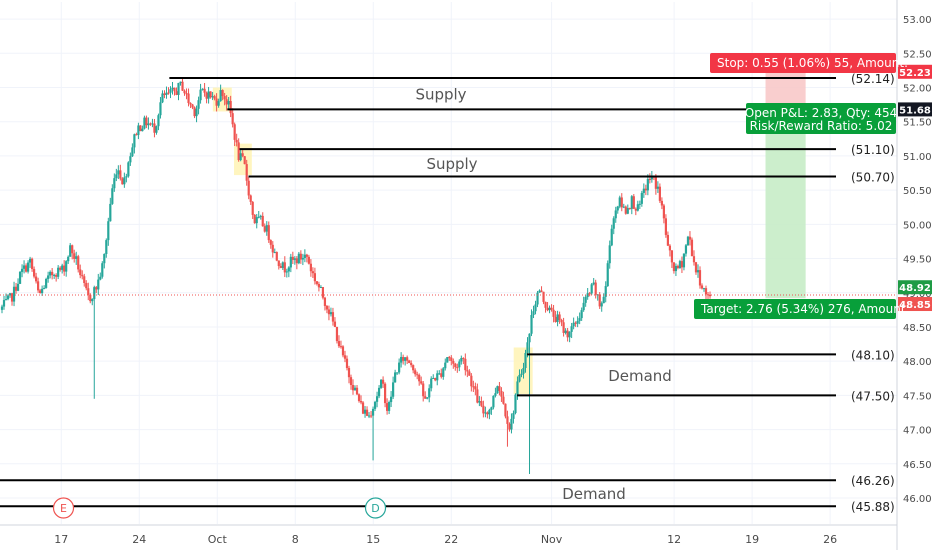 Image resolution: width=932 pixels, height=550 pixels. Describe the element at coordinates (915, 109) in the screenshot. I see `price-badge` at that location.